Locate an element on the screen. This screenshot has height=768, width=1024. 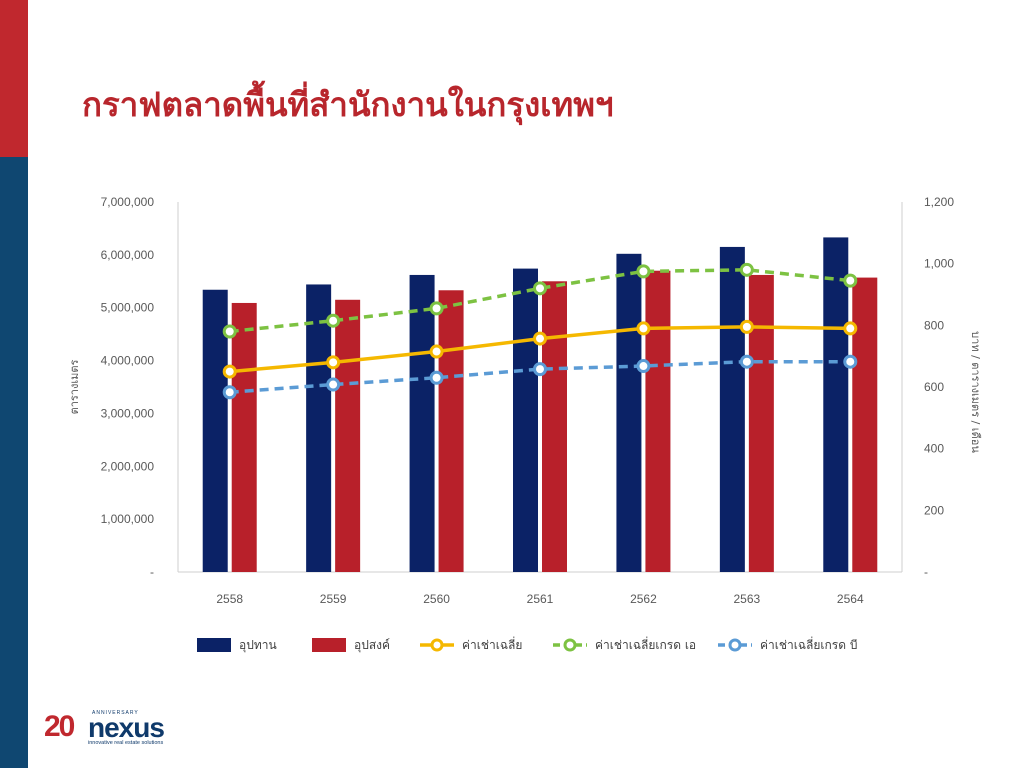
legend-label: ค่าเช่าเฉลี่ย is located at coordinates (492, 644).